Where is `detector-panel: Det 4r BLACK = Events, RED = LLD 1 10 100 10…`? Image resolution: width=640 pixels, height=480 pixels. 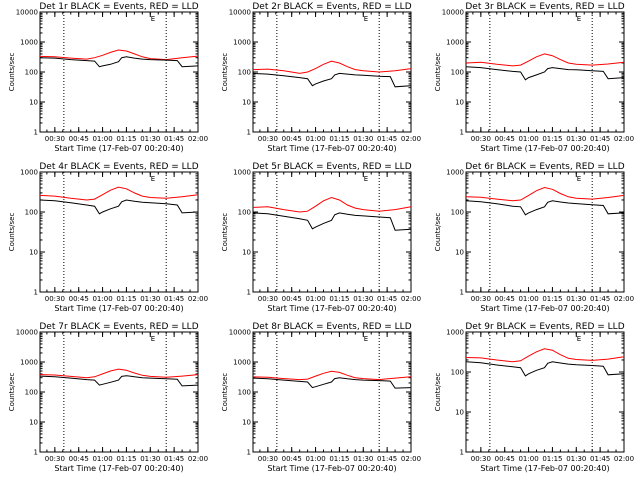
detector-panel: Det 4r BLACK = Events, RED = LLD 1 10 100 10… is located at coordinates (108, 237).